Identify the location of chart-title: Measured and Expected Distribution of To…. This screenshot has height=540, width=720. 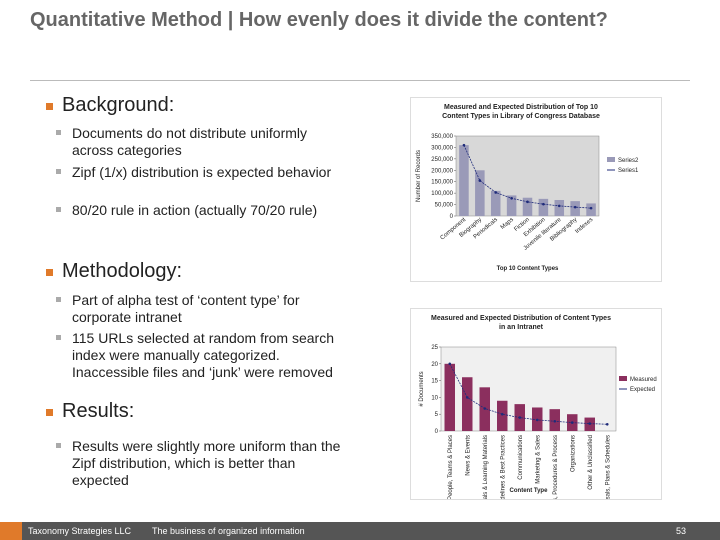
(521, 112).